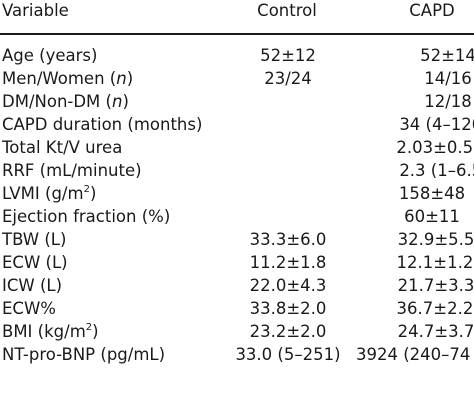 The height and width of the screenshot is (402, 474). I want to click on row-variable: RRF (mL/minute), so click(72, 170).